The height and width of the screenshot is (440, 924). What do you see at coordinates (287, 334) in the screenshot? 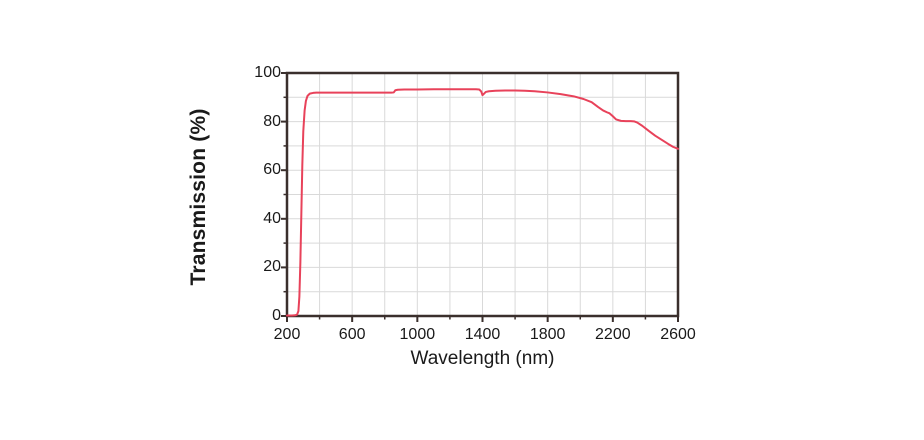
I see `x-tick-label: 200` at bounding box center [287, 334].